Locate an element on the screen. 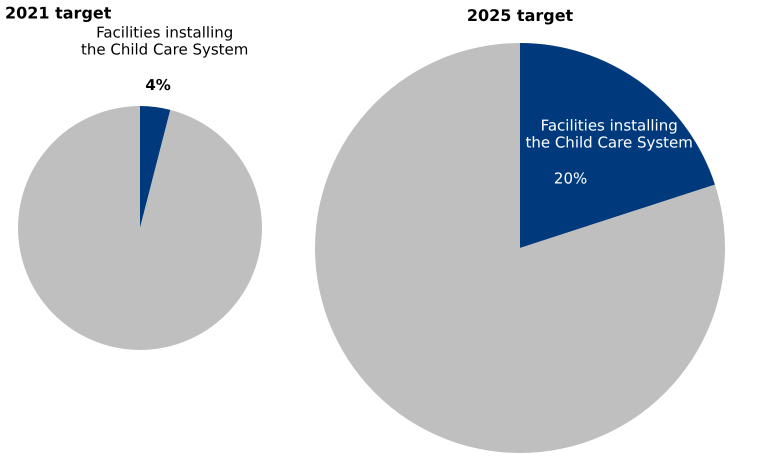 This screenshot has height=466, width=771. data-label: 4% is located at coordinates (158, 85).